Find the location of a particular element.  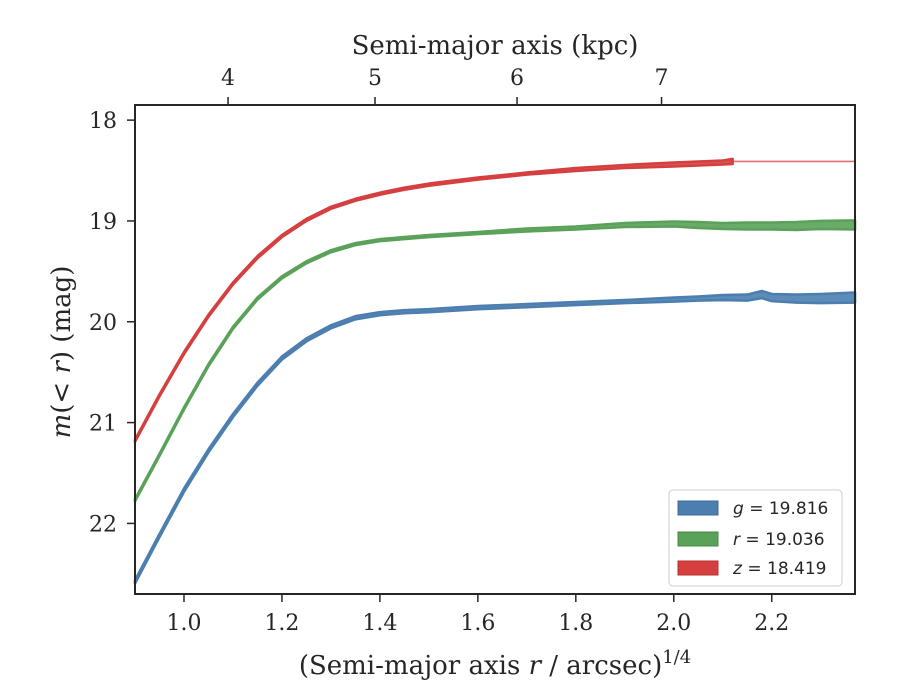

legend-swatch-r is located at coordinates (698, 539).